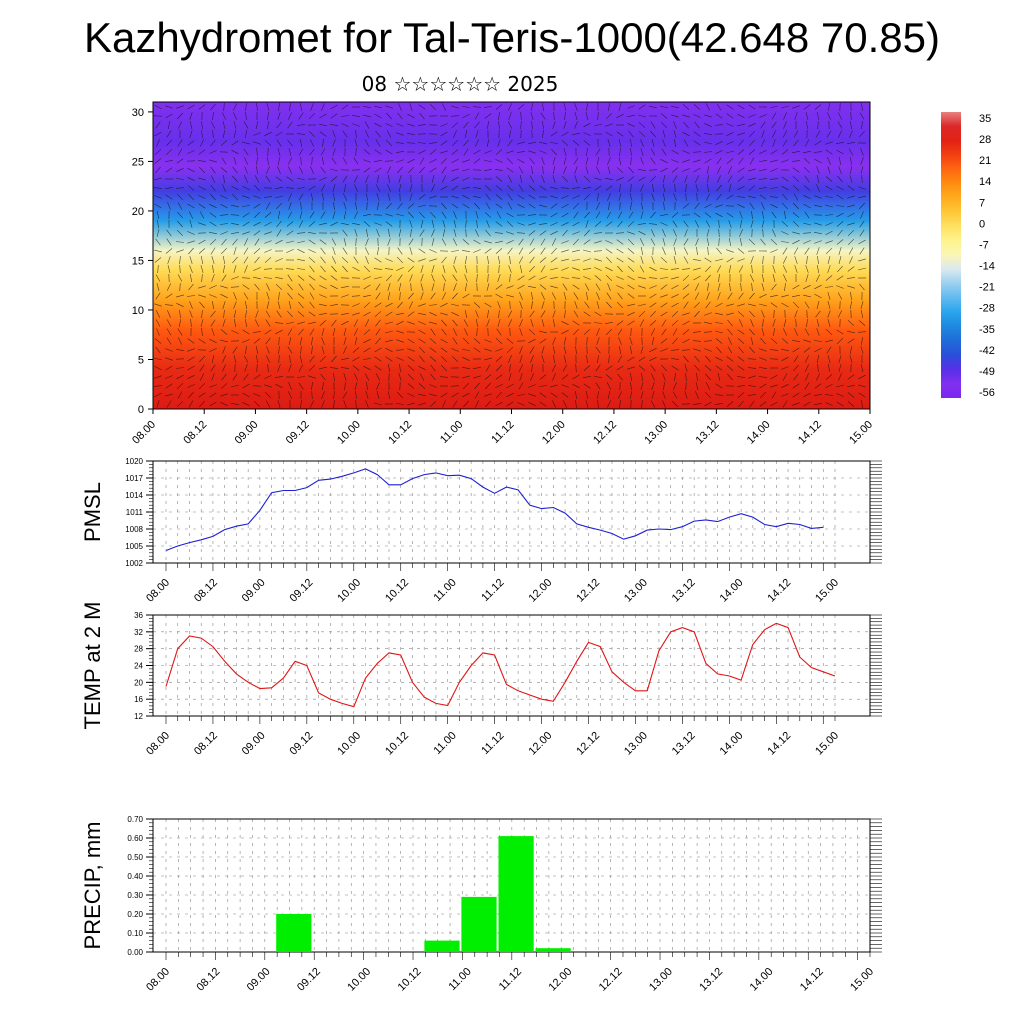 The image size is (1024, 1024). I want to click on section-x-tick-label: 12.12, so click(605, 433).